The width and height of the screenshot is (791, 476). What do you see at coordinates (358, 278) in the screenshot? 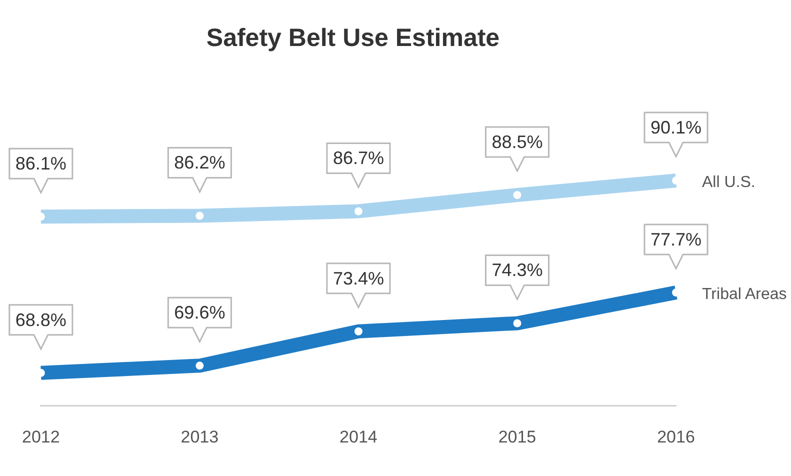
I see `data-label: 73.4%` at bounding box center [358, 278].